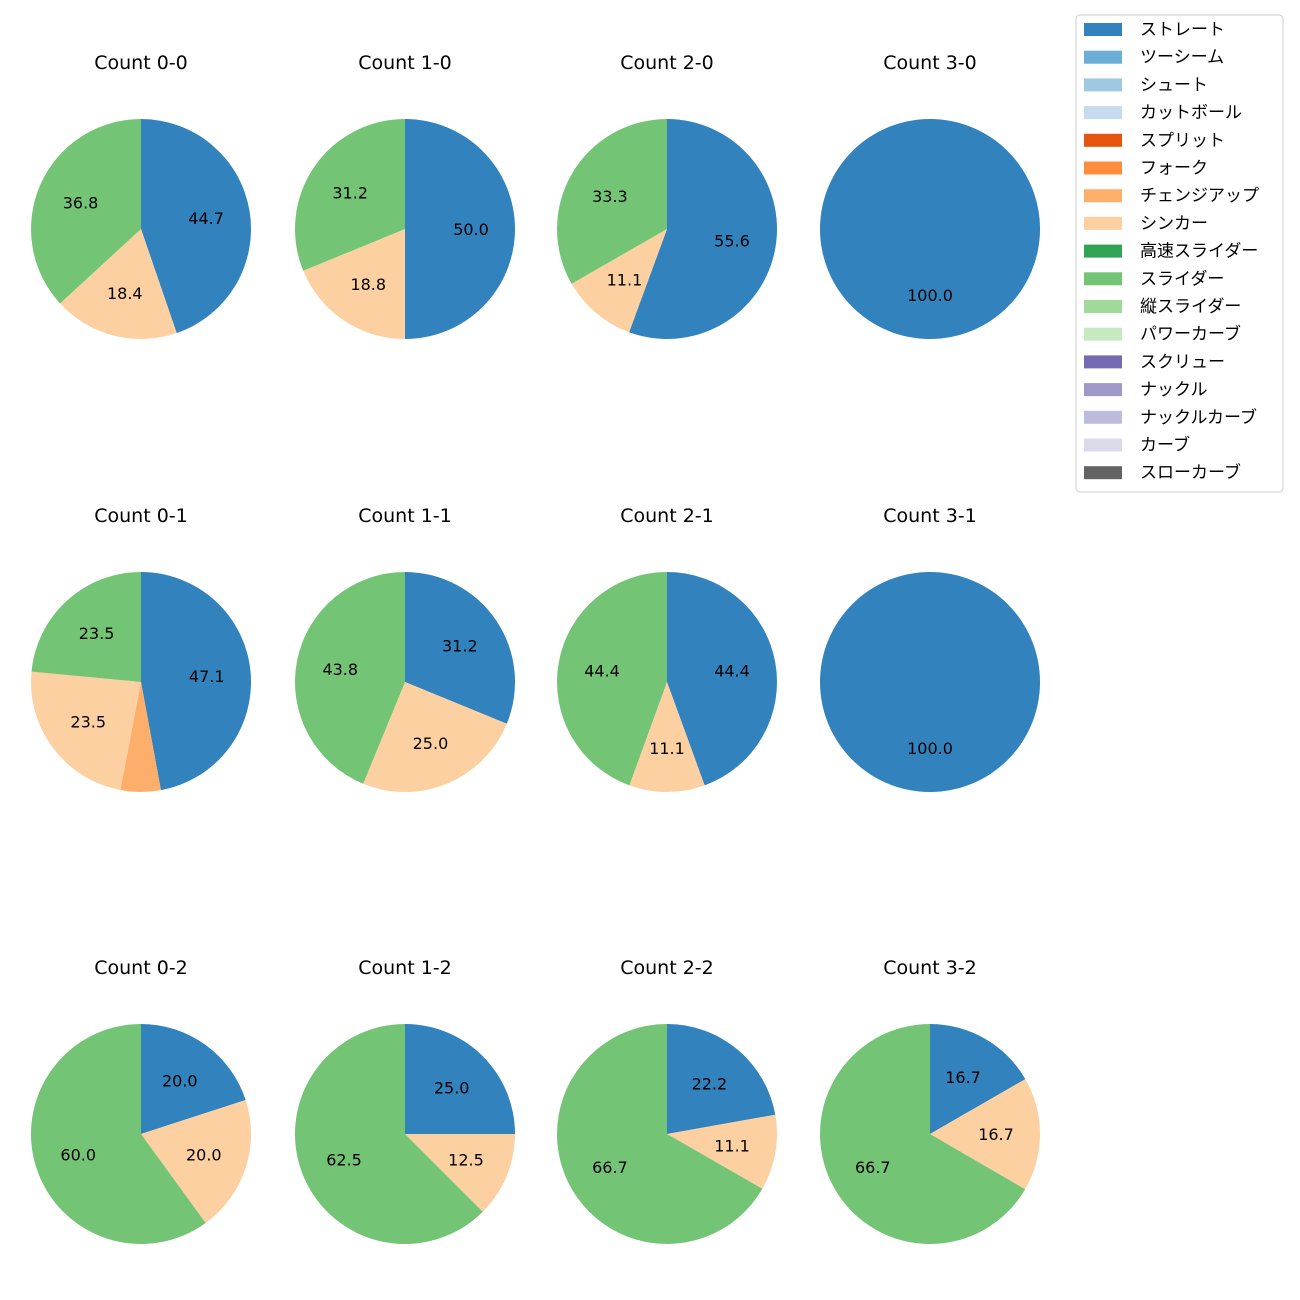 The height and width of the screenshot is (1300, 1300). I want to click on slice-value-label: 36.8, so click(81, 202).